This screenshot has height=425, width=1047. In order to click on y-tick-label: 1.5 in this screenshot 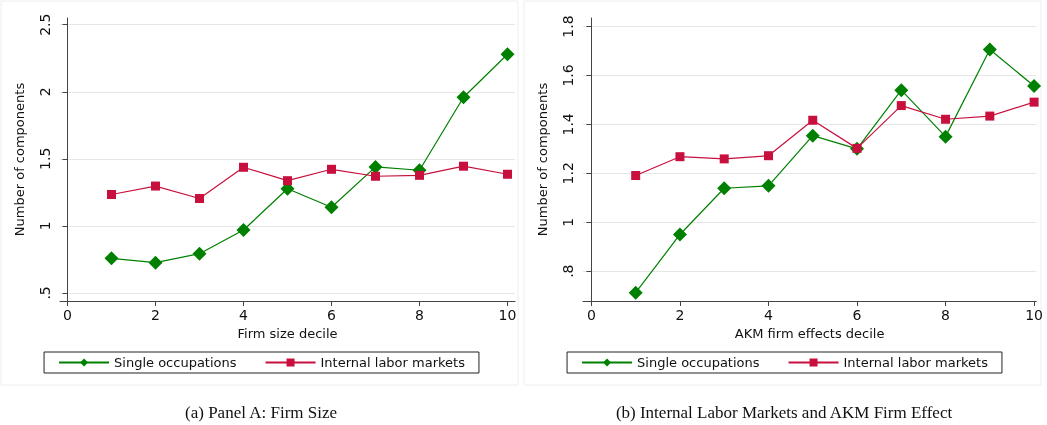, I will do `click(45, 158)`.